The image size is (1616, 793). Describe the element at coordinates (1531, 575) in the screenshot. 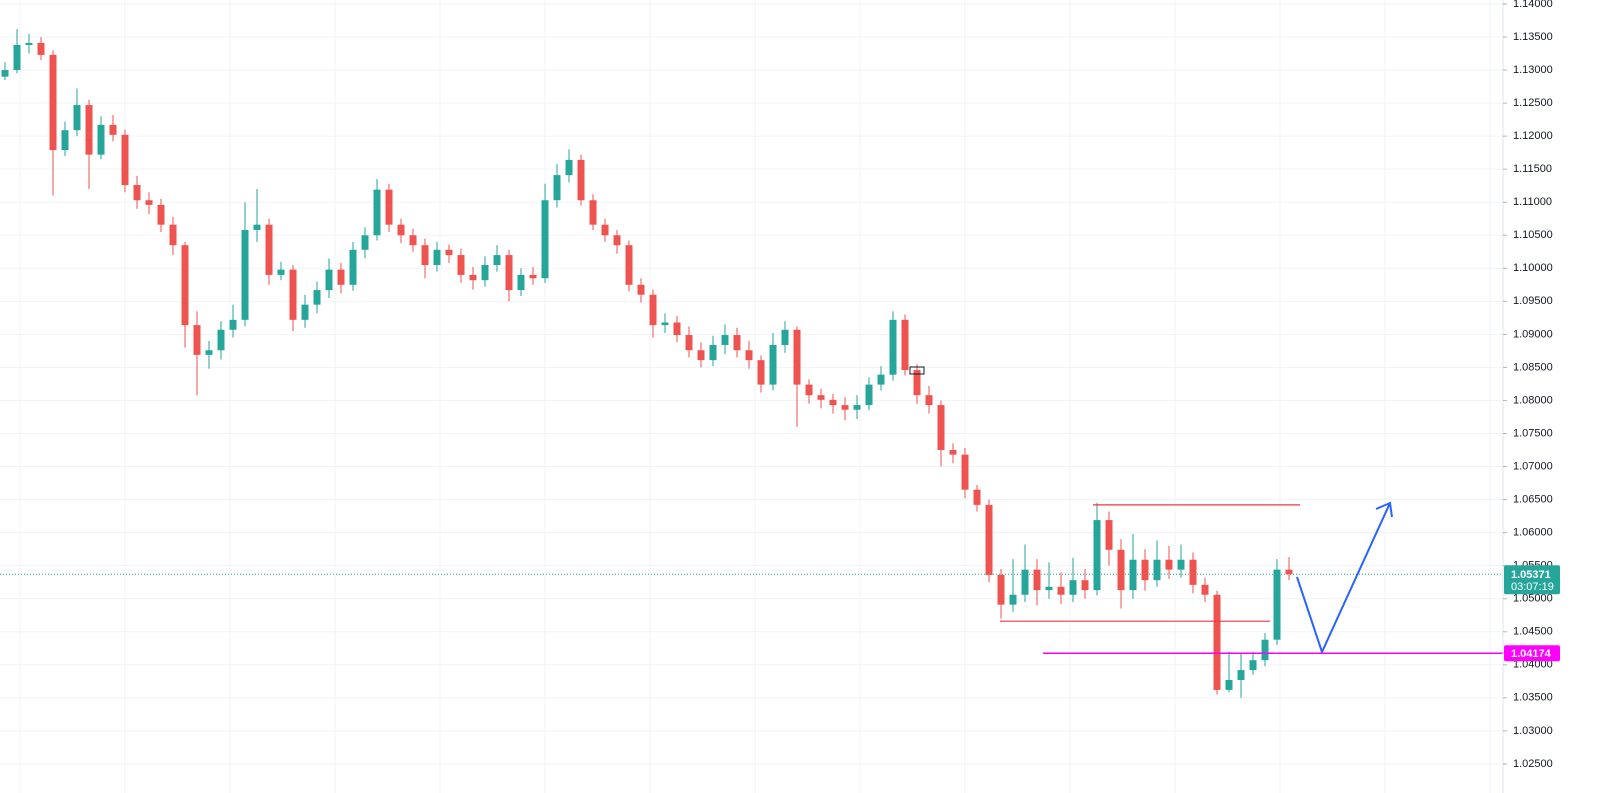

I see `last-price-label: 1.05371` at that location.